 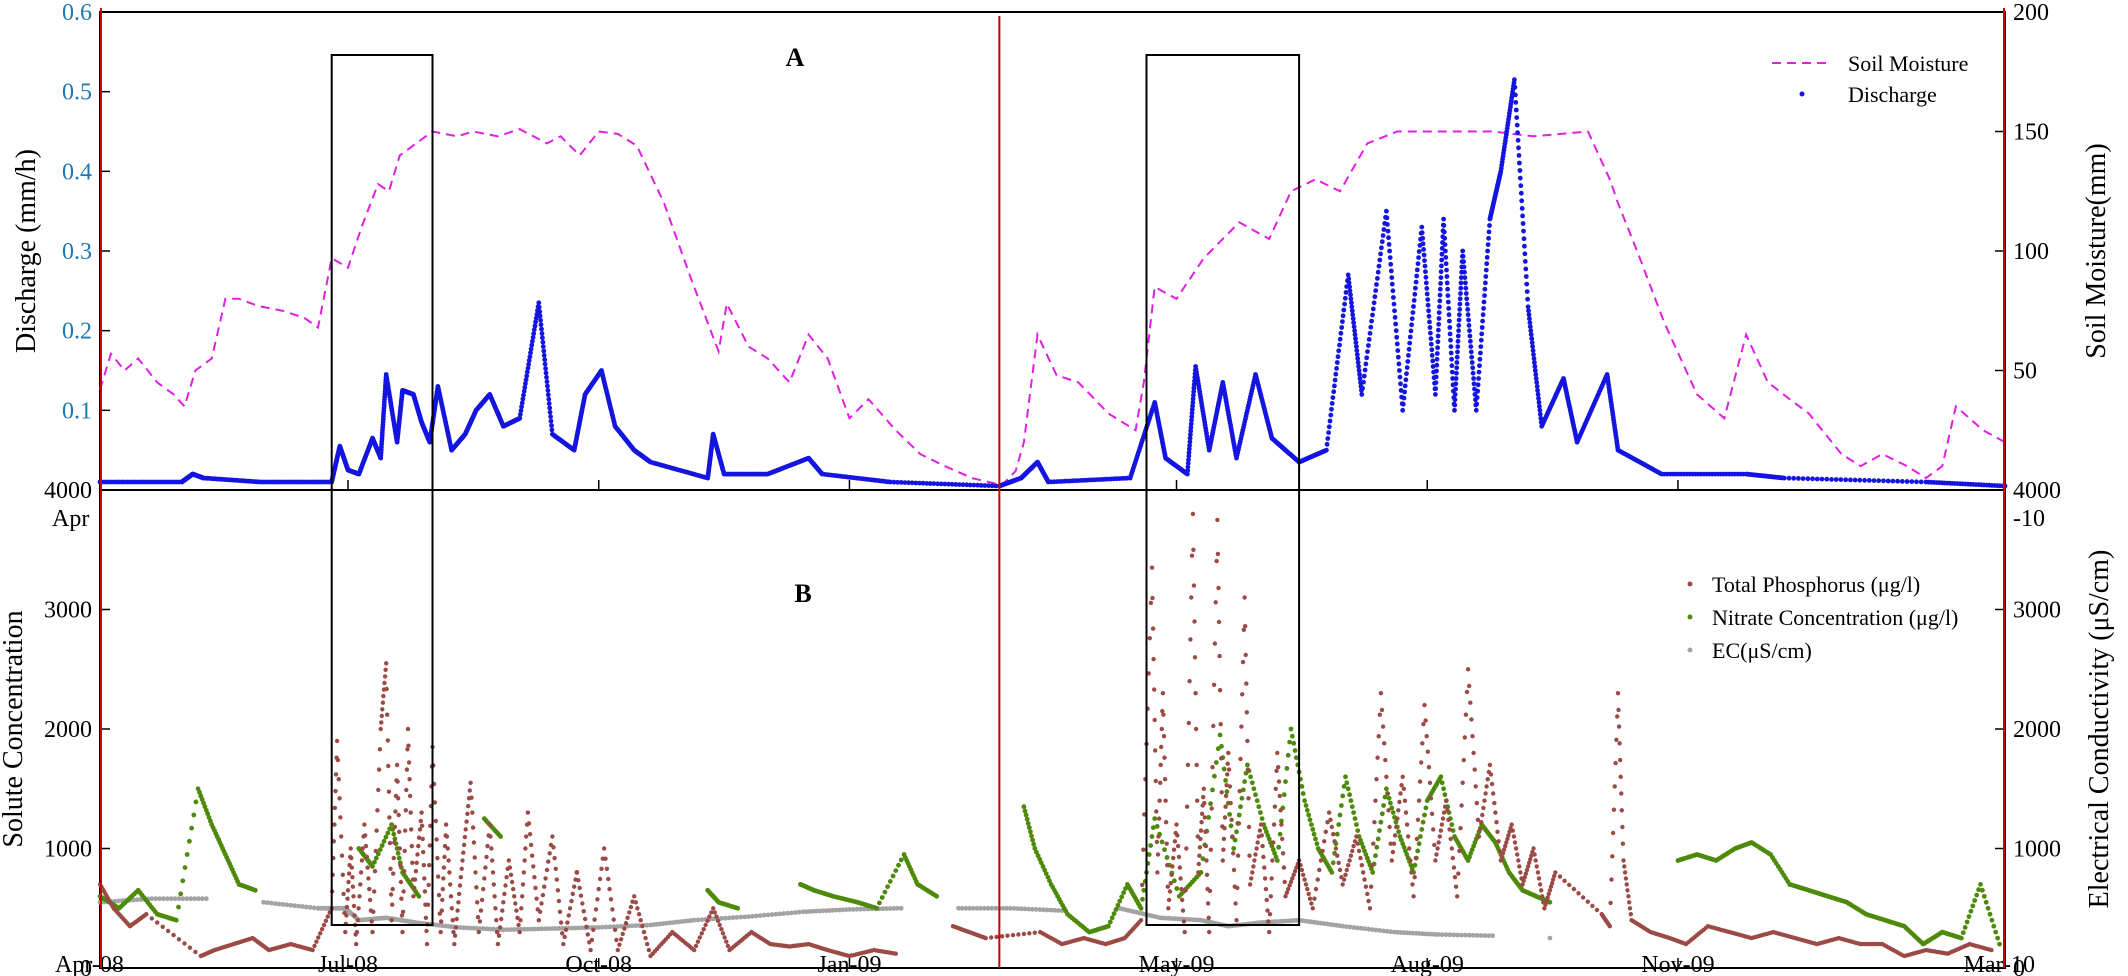 I want to click on right-ytick-label-a-1: 50, so click(x=2025, y=372).